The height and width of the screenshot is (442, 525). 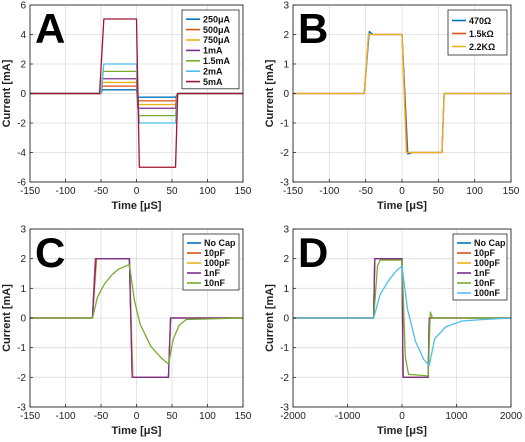 I want to click on legend-label: 2.2KΩ, so click(x=482, y=47).